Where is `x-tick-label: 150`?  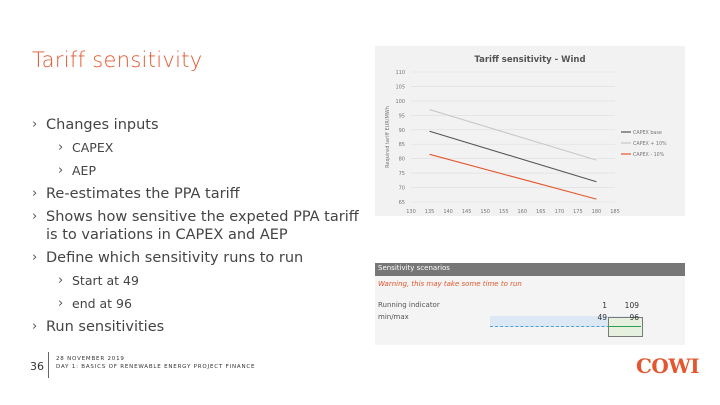
x-tick-label: 150 is located at coordinates (485, 212).